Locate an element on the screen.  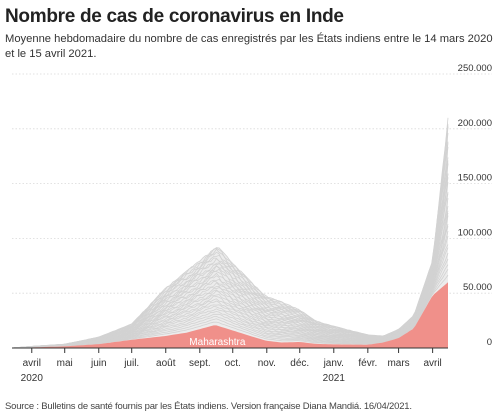
x-tick-label-juin: juin is located at coordinates (98, 363).